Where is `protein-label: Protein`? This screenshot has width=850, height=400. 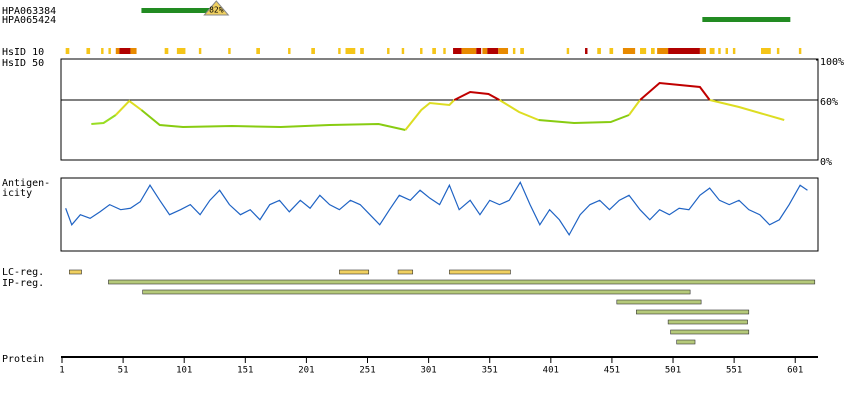 protein-label: Protein is located at coordinates (23, 359).